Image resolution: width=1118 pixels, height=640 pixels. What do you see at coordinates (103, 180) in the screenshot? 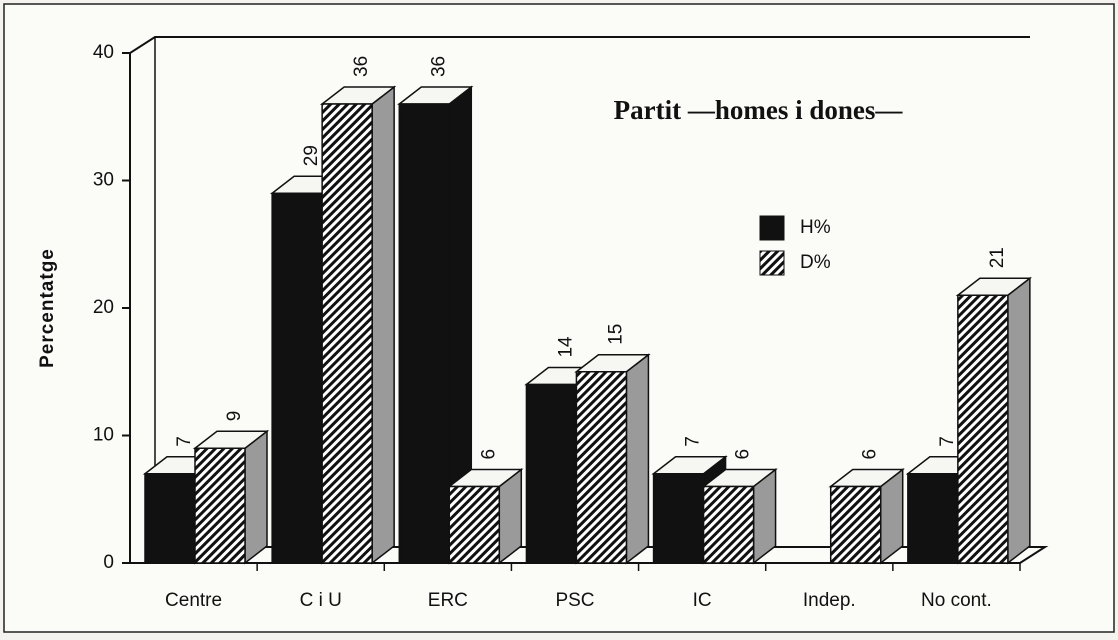
I see `y-tick-label: 30` at bounding box center [103, 180].